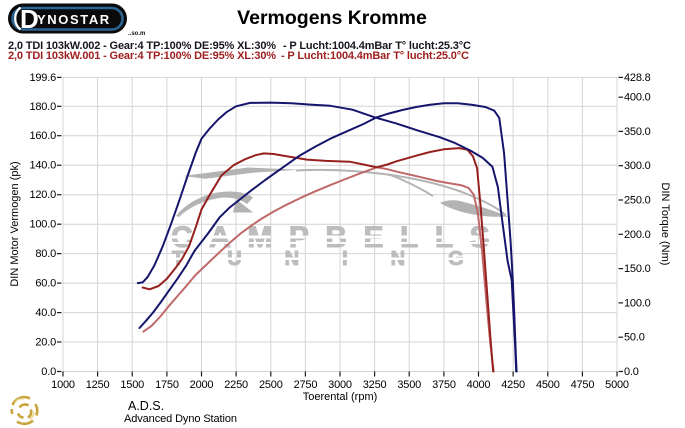 The width and height of the screenshot is (685, 428). Describe the element at coordinates (340, 397) in the screenshot. I see `svg-text: Toerental (rpm)` at that location.